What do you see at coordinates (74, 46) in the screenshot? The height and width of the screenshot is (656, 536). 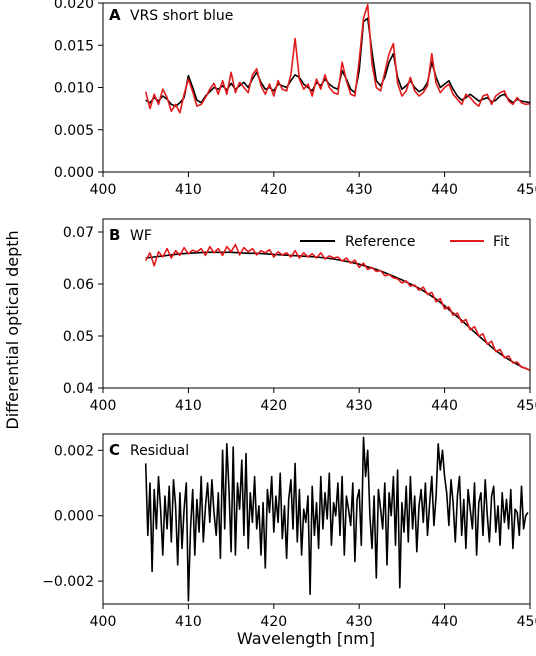 I see `panel-a-y-tick-label-3: 0.015` at bounding box center [74, 46].